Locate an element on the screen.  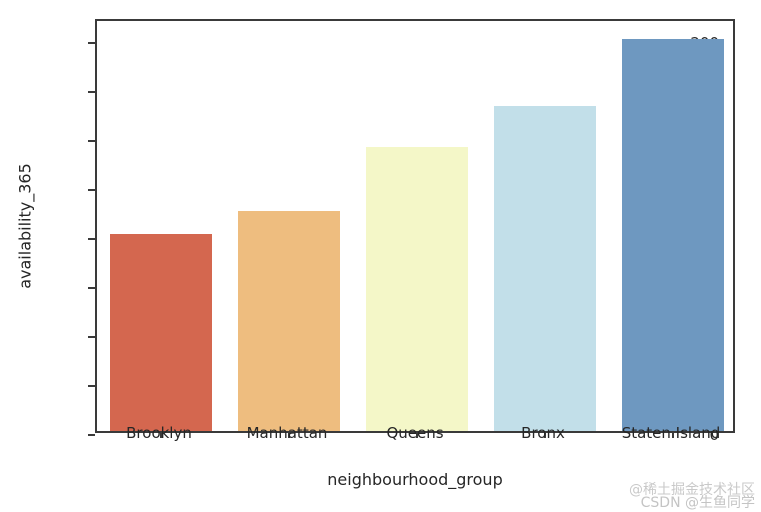
bar-staten-island is located at coordinates (673, 235).